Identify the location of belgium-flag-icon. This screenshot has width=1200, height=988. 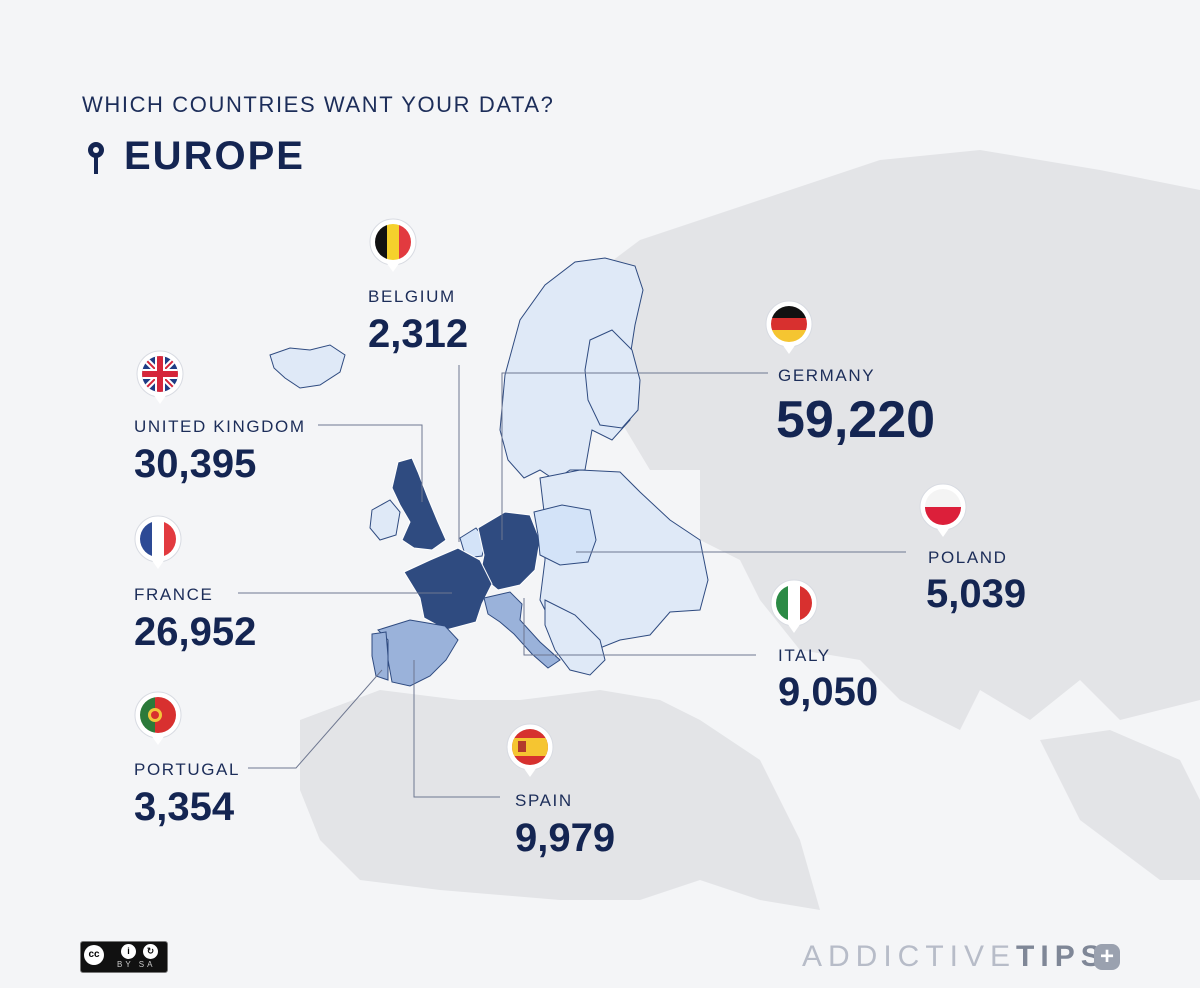
(393, 245).